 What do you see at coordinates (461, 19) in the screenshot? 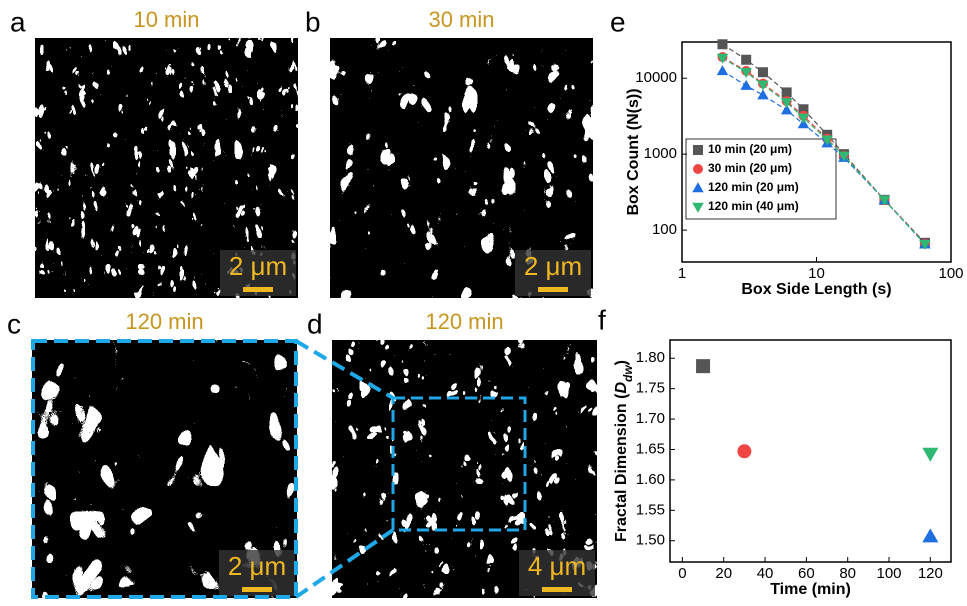
I see `image-title: 30 min` at bounding box center [461, 19].